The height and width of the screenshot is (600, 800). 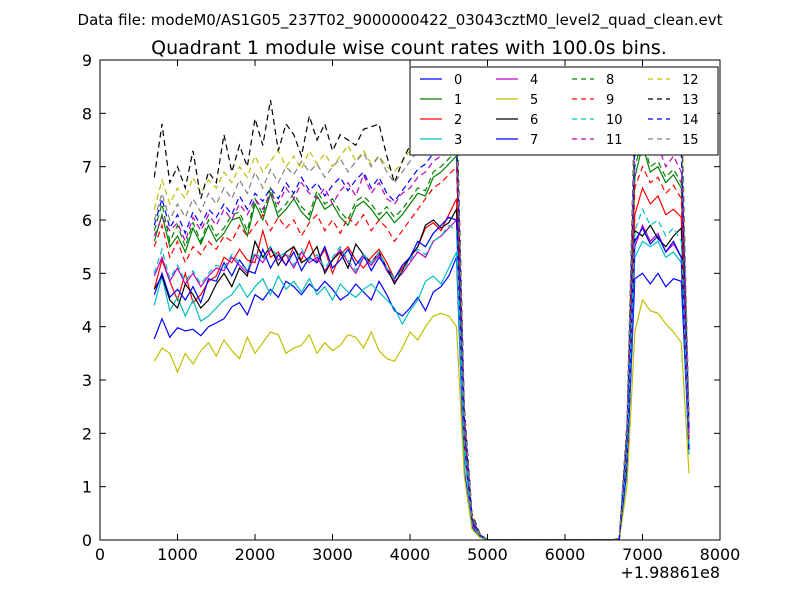 I want to click on legend-label: 5, so click(x=534, y=100).